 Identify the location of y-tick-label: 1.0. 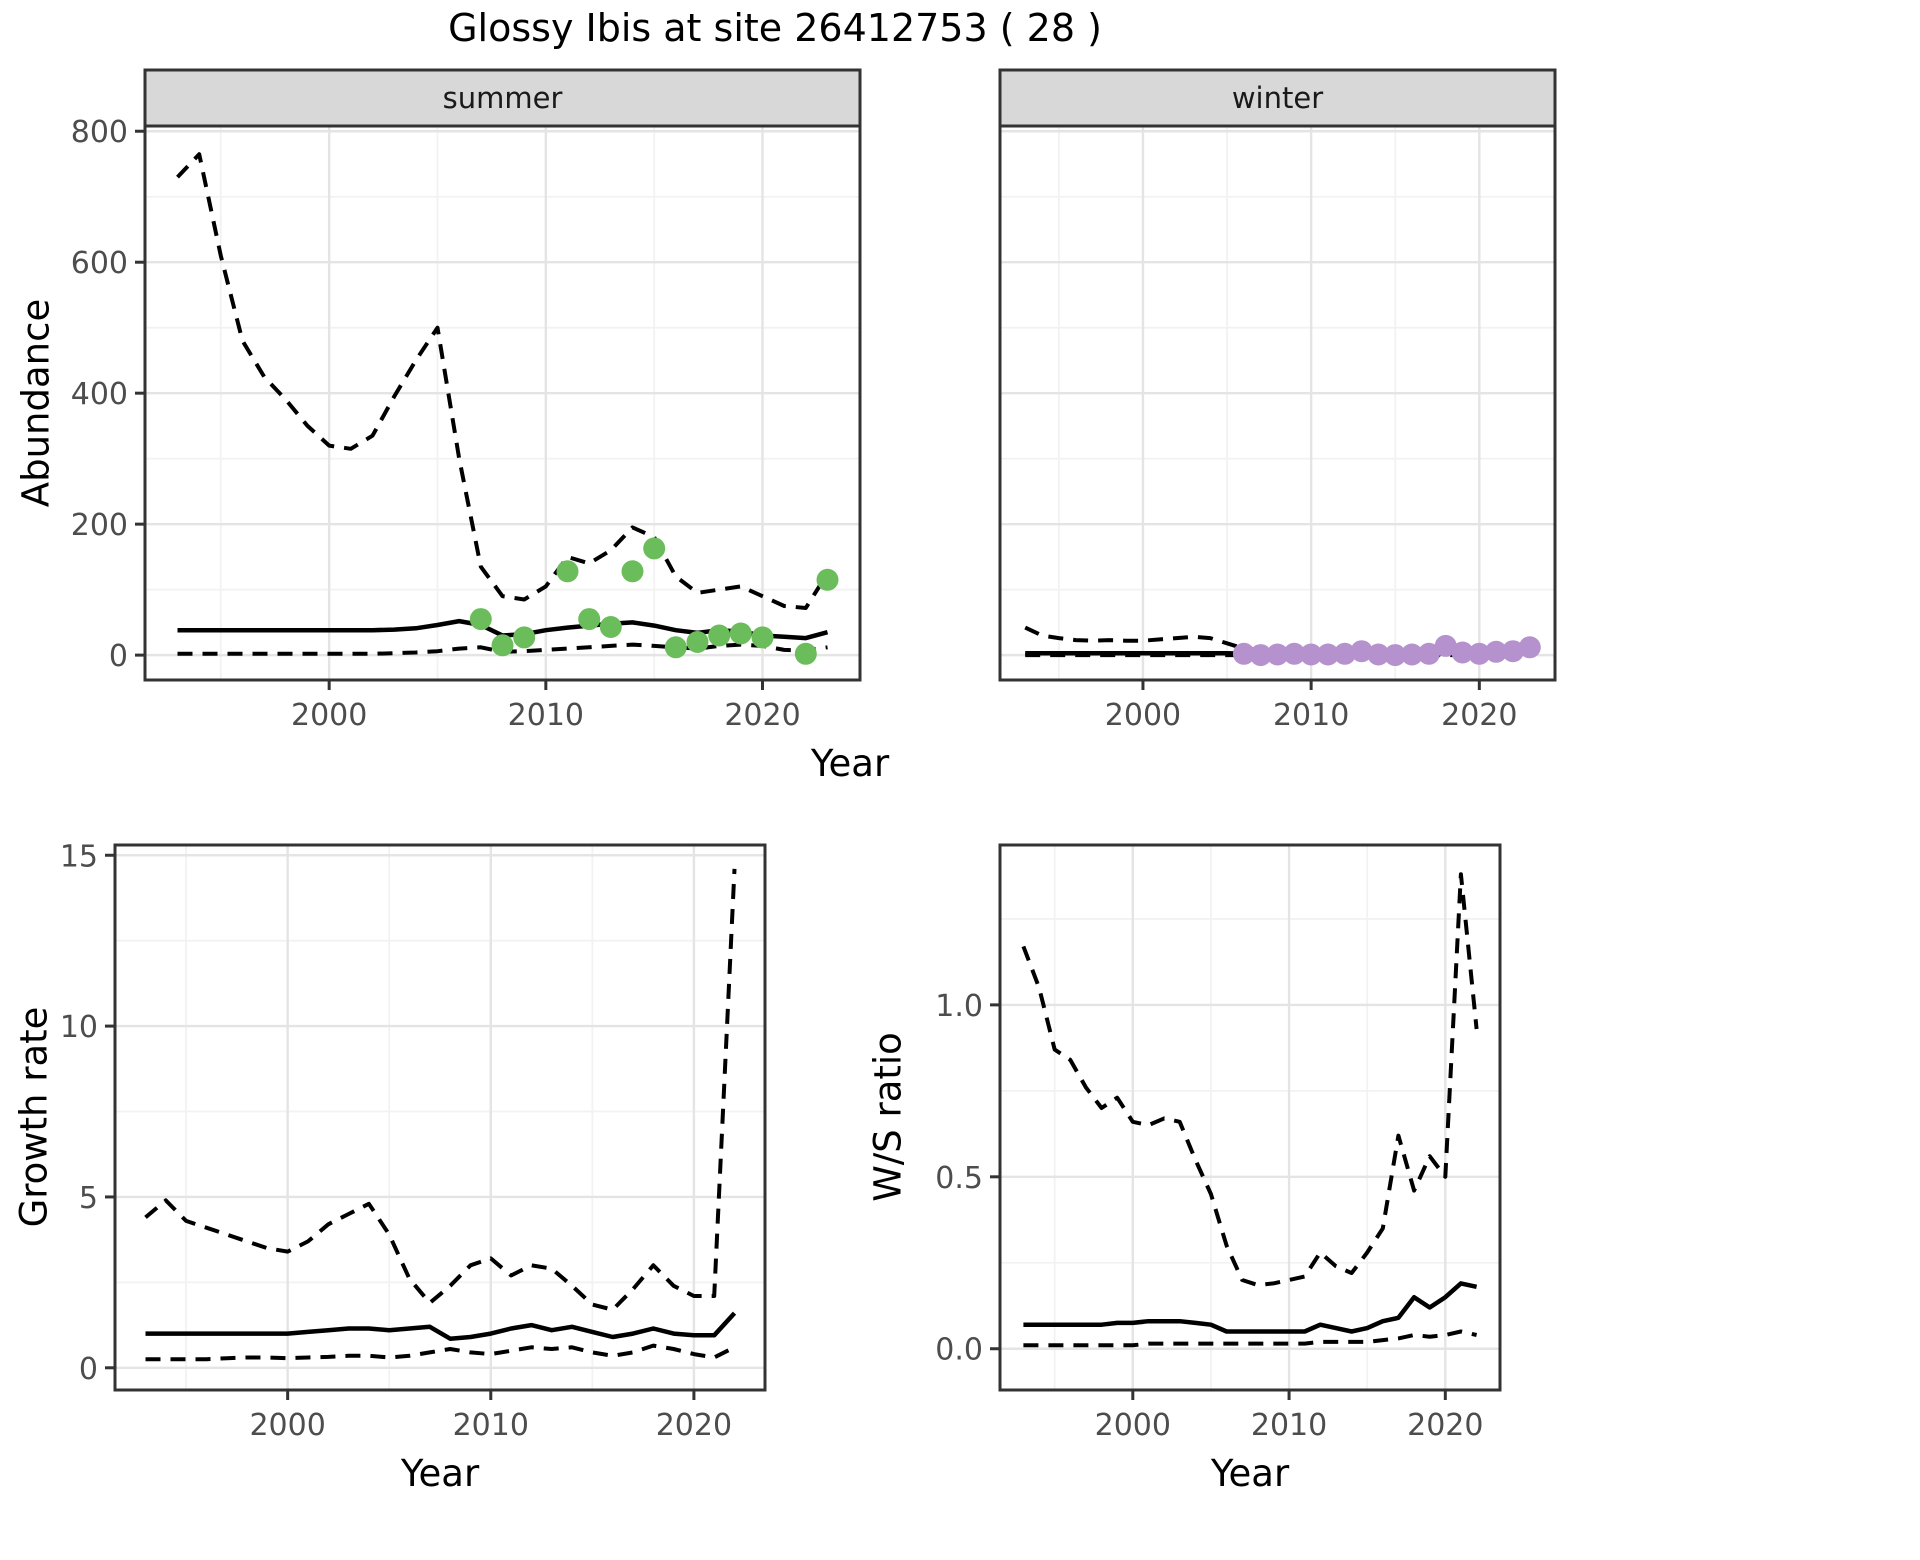
(959, 1006).